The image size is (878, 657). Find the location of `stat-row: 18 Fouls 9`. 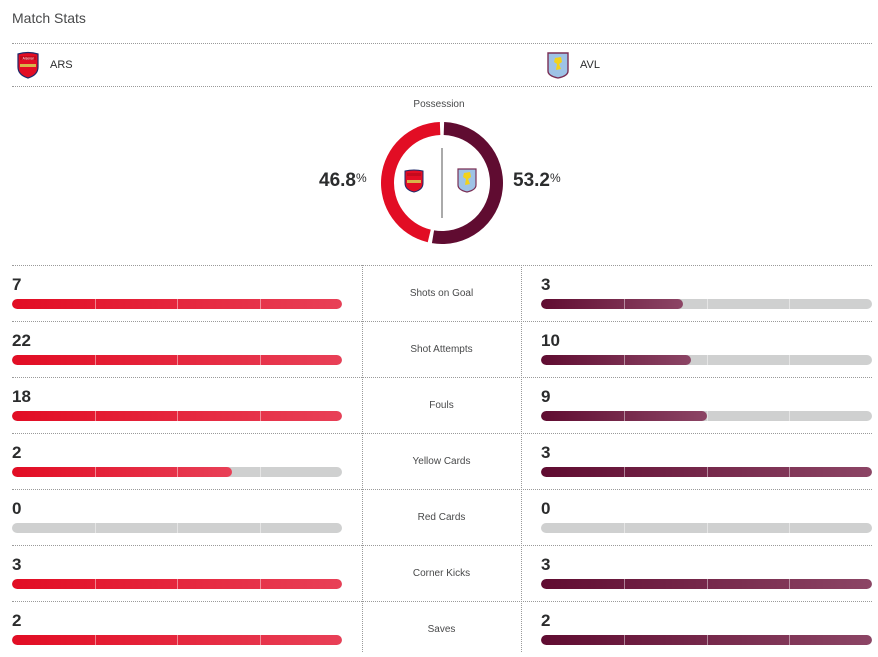

stat-row: 18 Fouls 9 is located at coordinates (439, 405).